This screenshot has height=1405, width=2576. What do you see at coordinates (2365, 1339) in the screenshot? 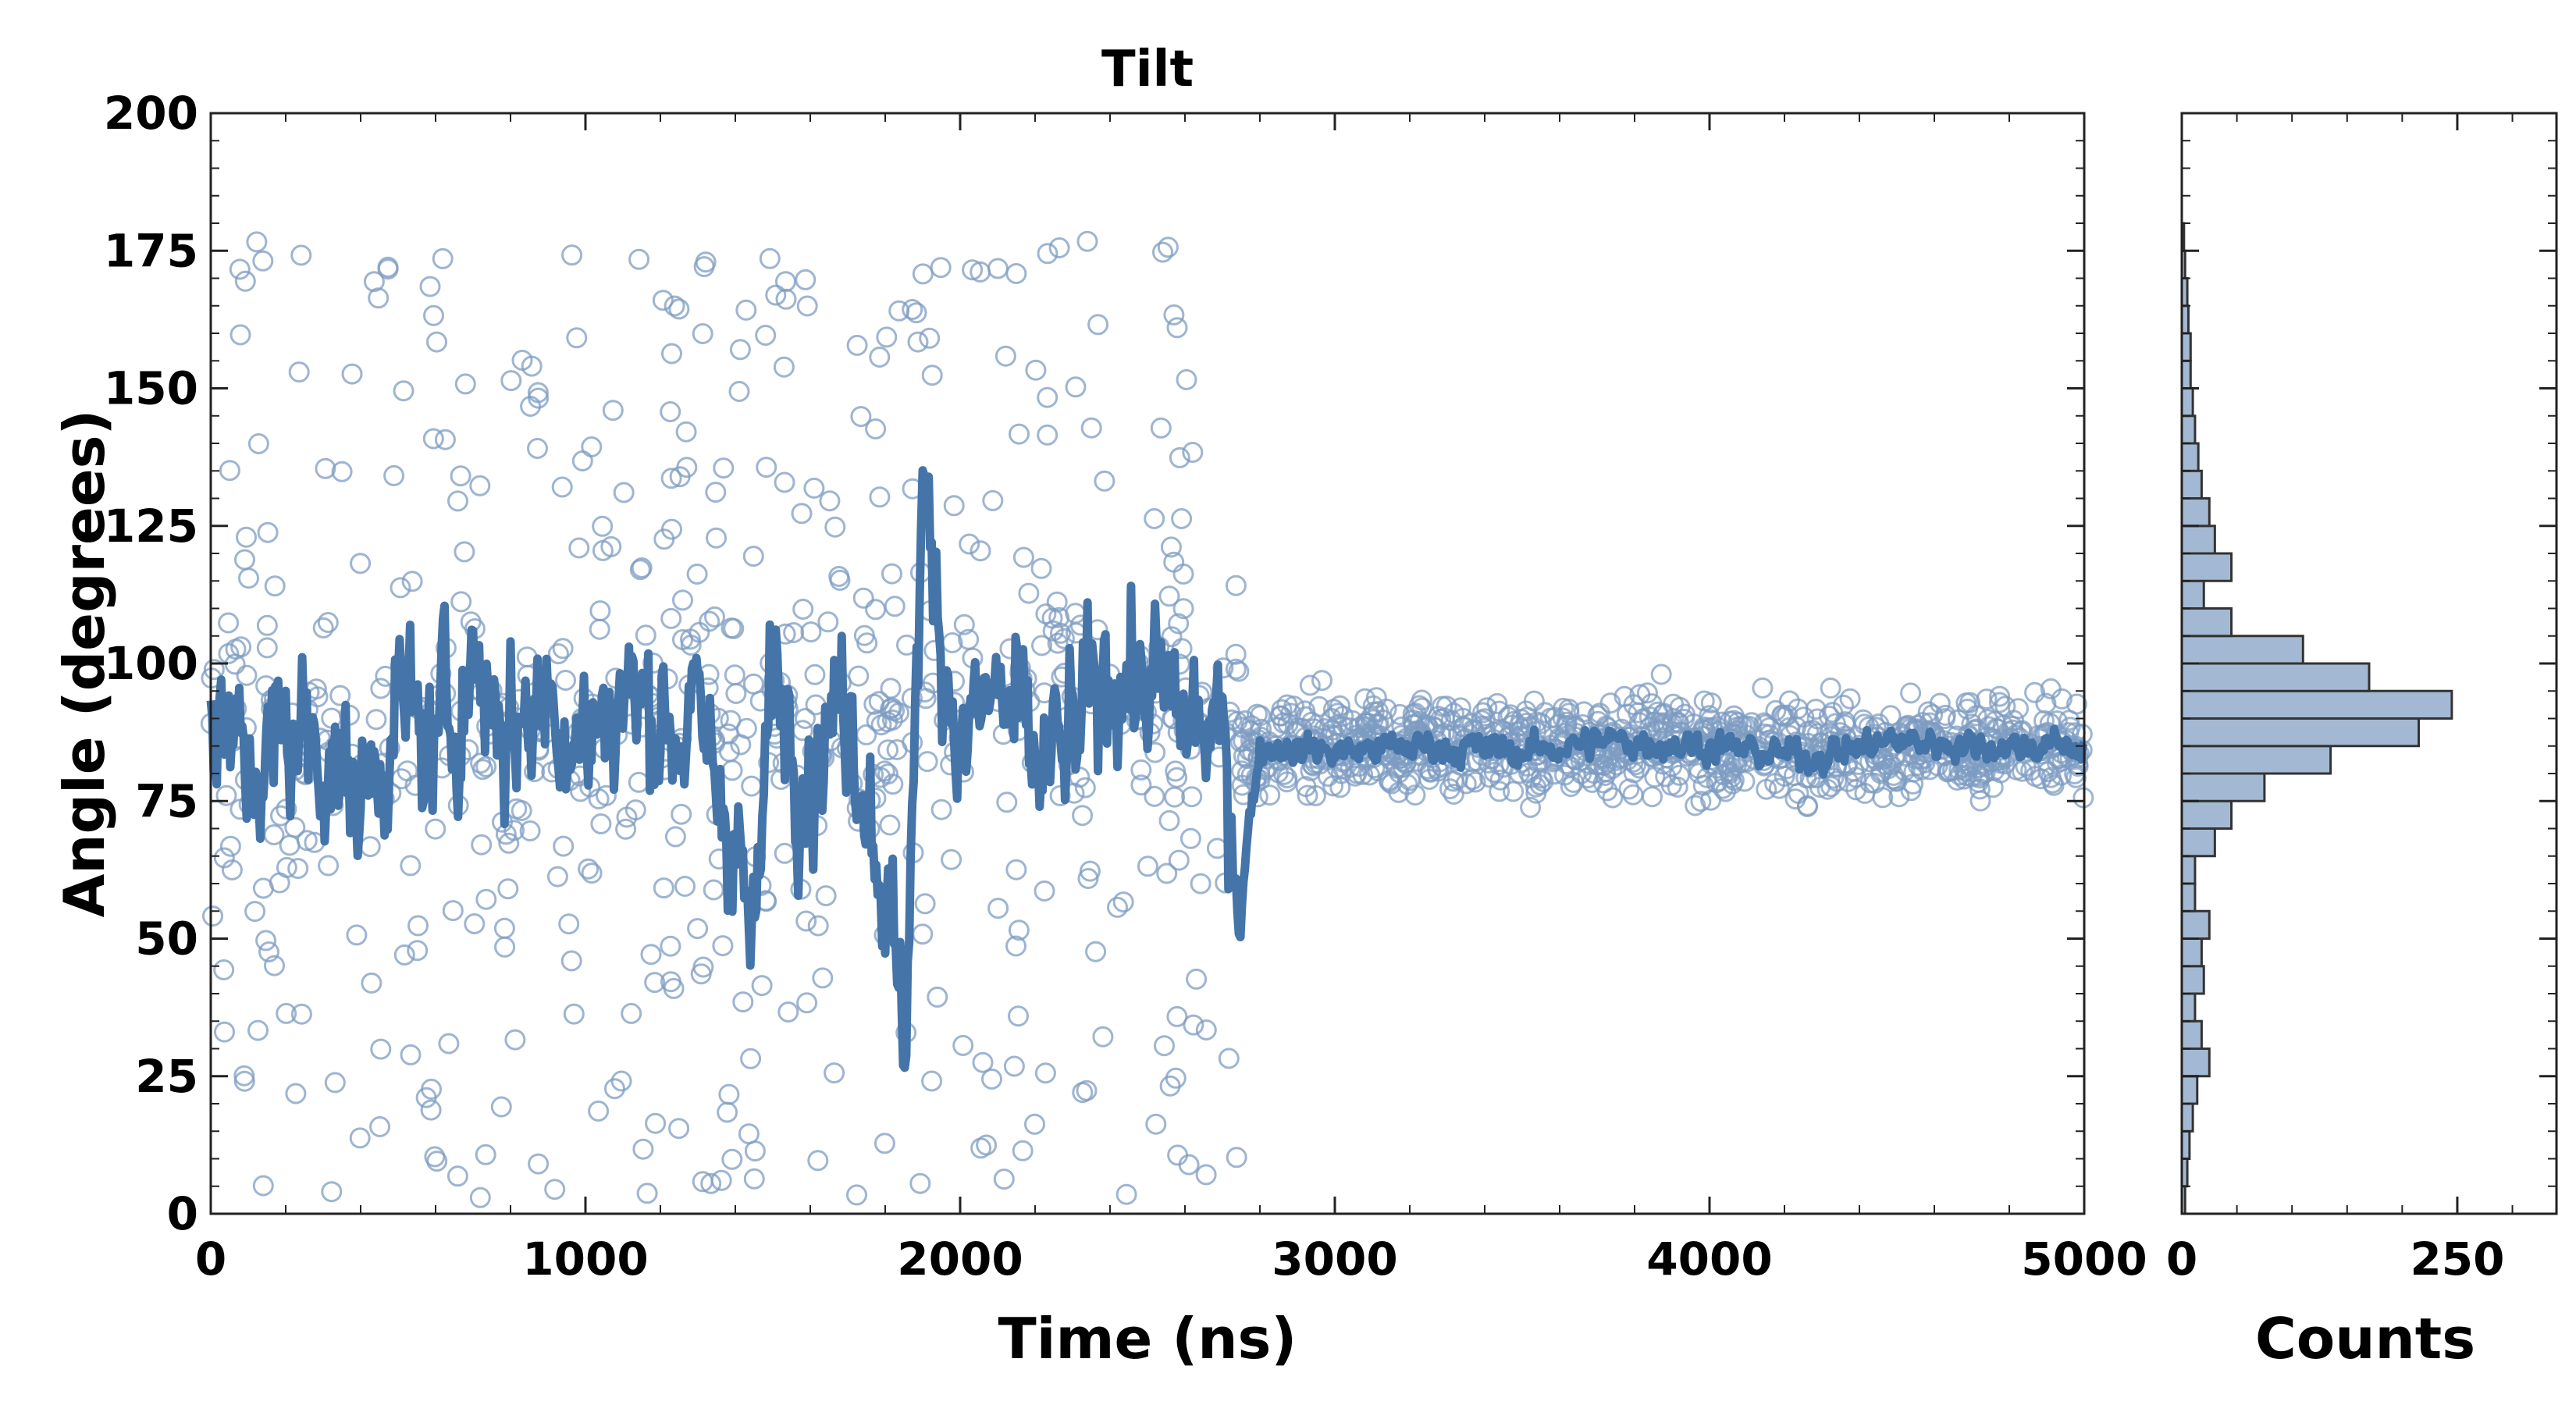
I see `histogram-x-axis-label: Counts` at bounding box center [2365, 1339].